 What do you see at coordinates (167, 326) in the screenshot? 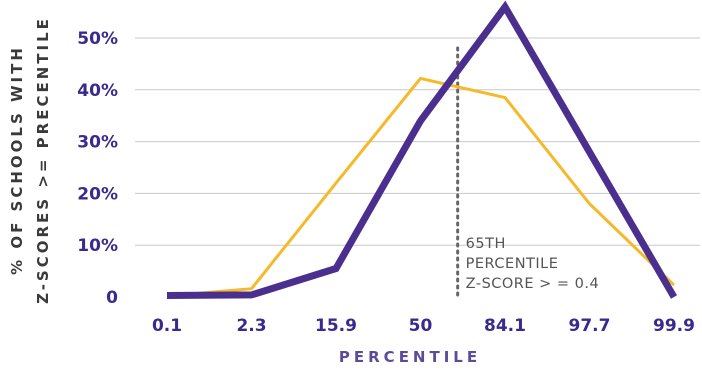
I see `x-tick-0.1: 0.1` at bounding box center [167, 326].